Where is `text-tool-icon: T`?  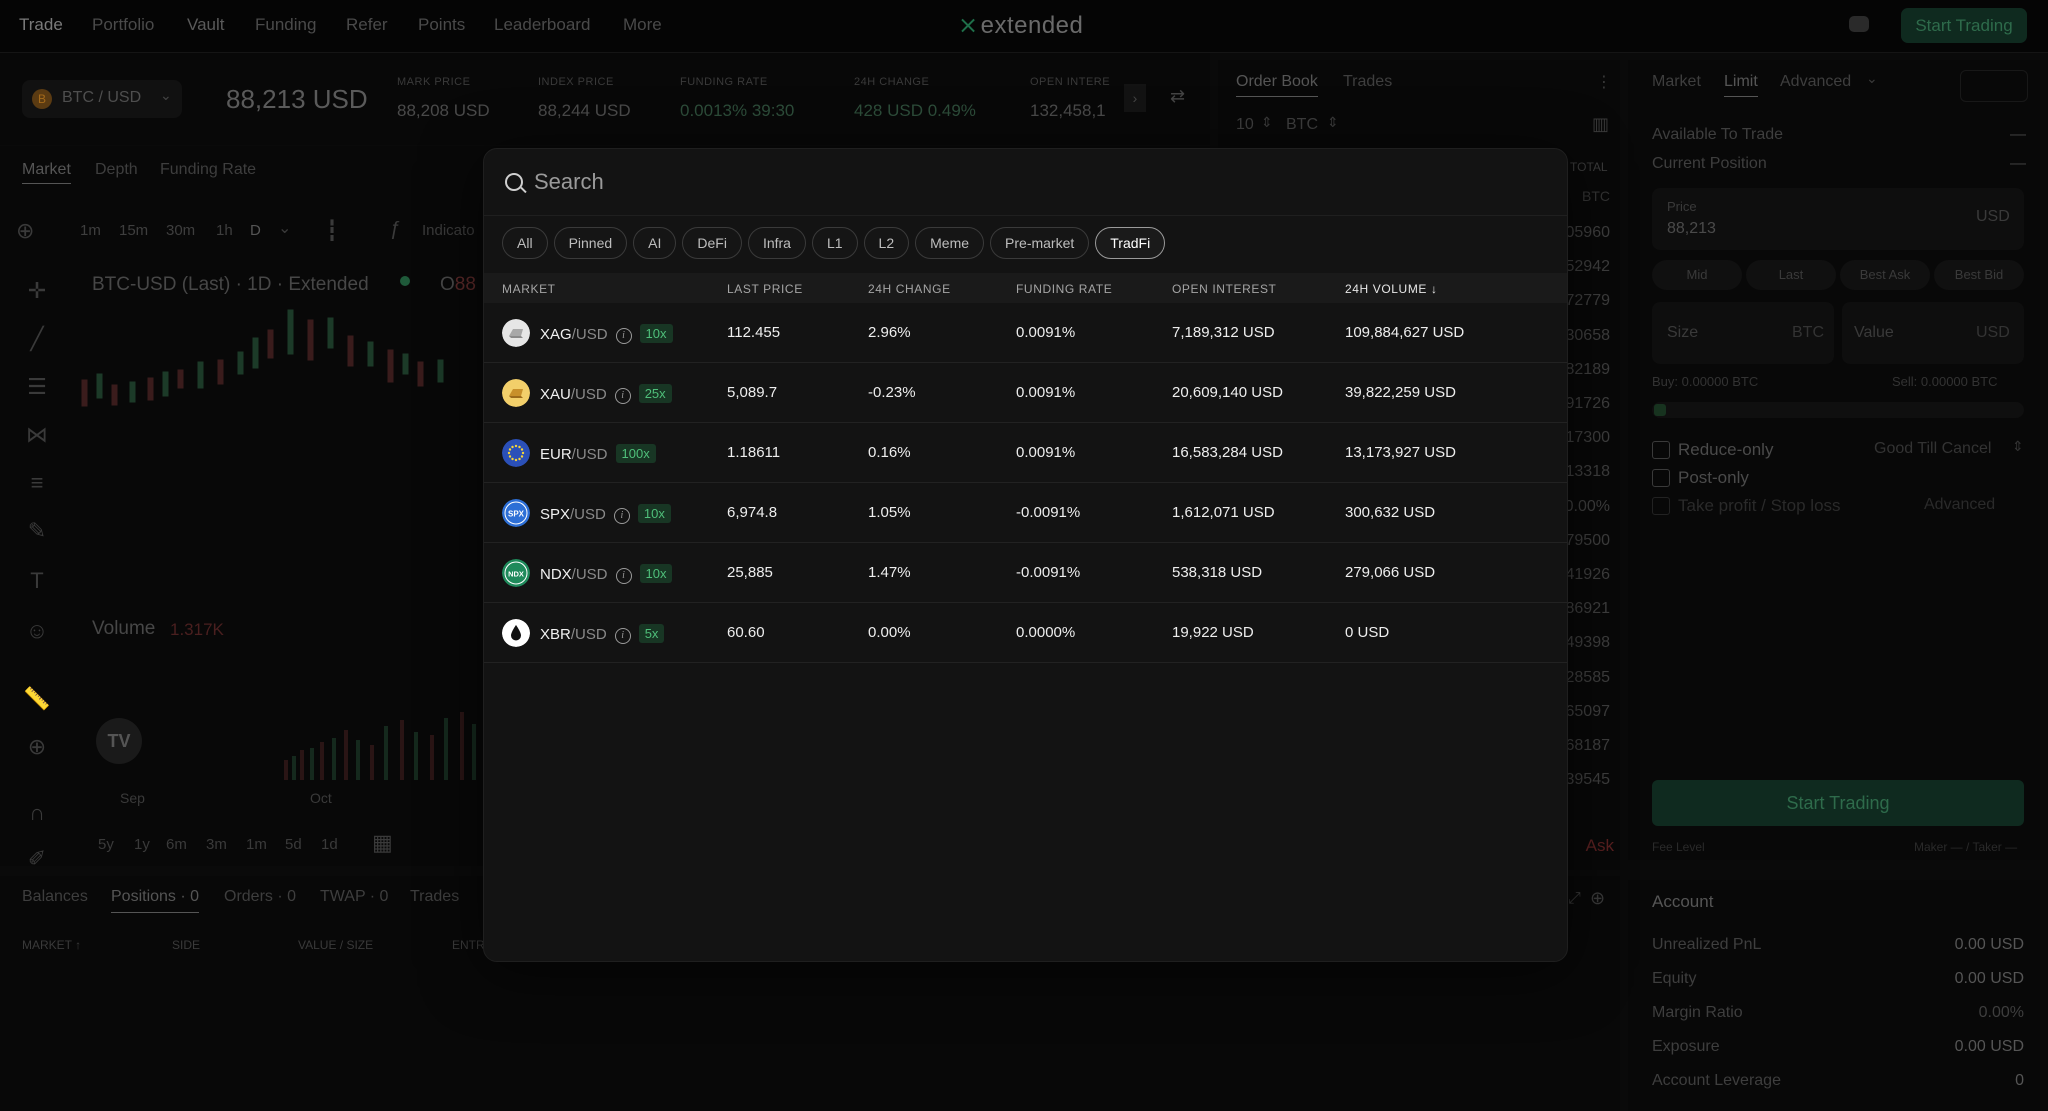 text-tool-icon: T is located at coordinates (37, 580).